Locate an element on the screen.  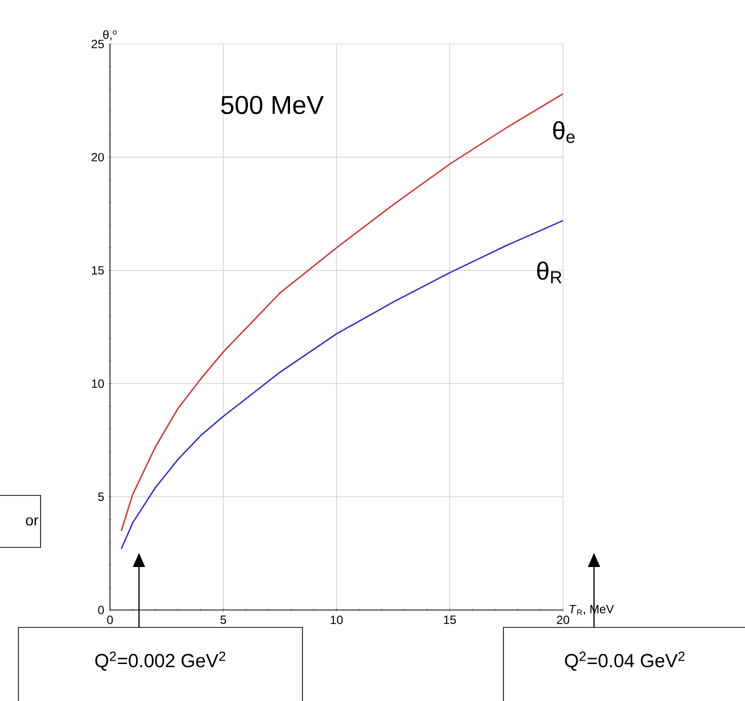
text: or is located at coordinates (32, 521).